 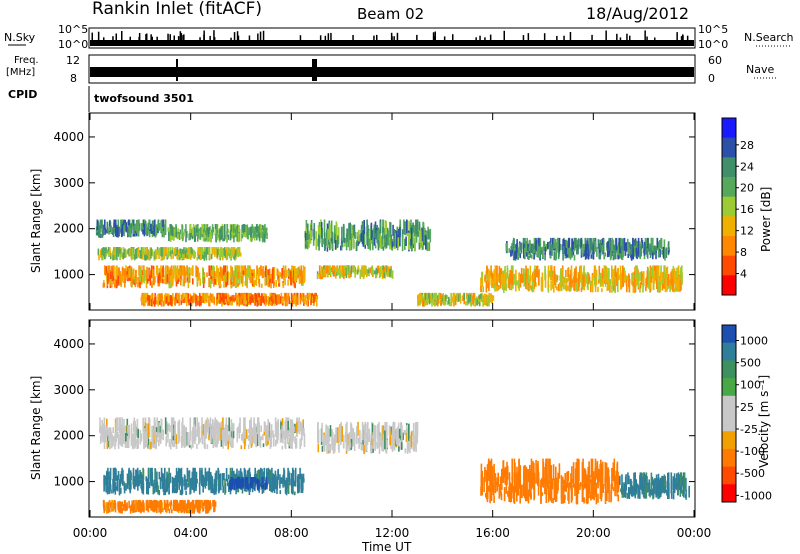 I want to click on freq-bottom-label: 8, so click(x=73, y=78).